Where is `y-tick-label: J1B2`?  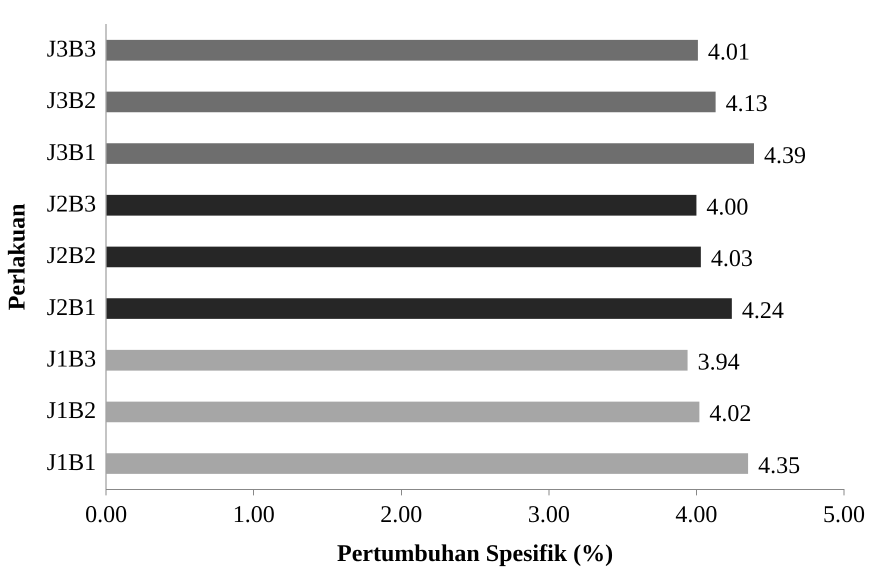
y-tick-label: J1B2 is located at coordinates (71, 411).